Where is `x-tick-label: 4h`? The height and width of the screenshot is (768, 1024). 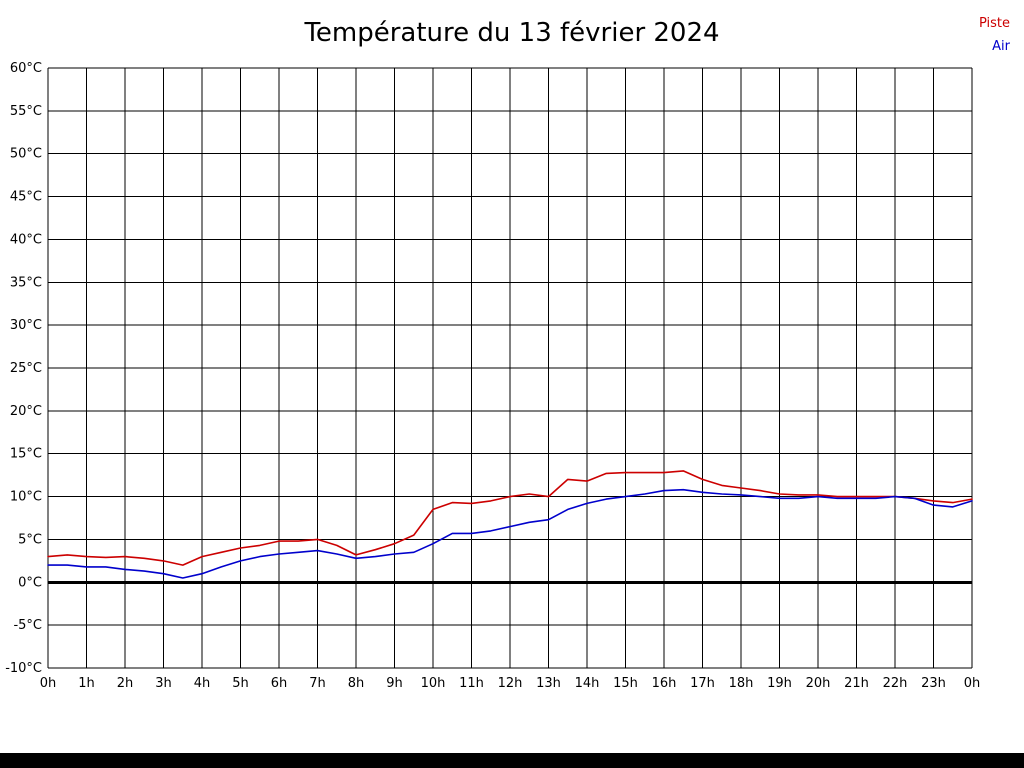
x-tick-label: 4h is located at coordinates (202, 683).